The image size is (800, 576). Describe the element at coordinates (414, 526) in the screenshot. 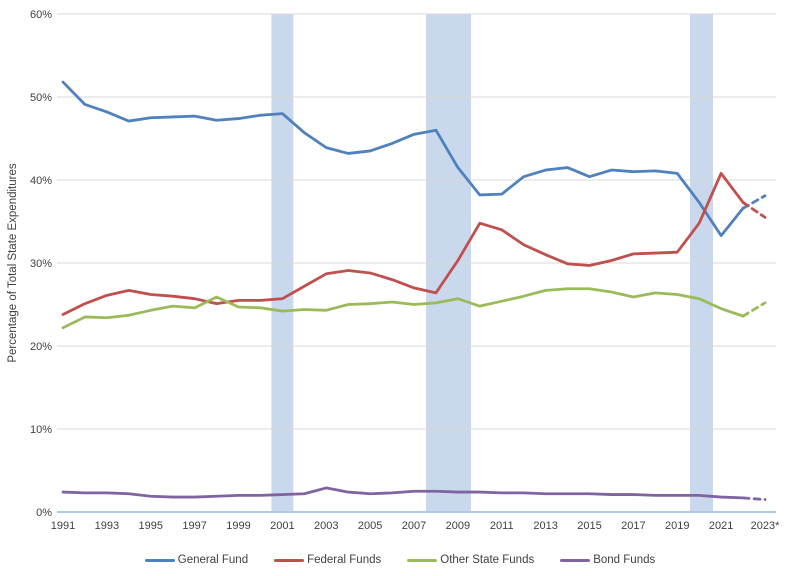

I see `x-tick-label: 2007` at that location.